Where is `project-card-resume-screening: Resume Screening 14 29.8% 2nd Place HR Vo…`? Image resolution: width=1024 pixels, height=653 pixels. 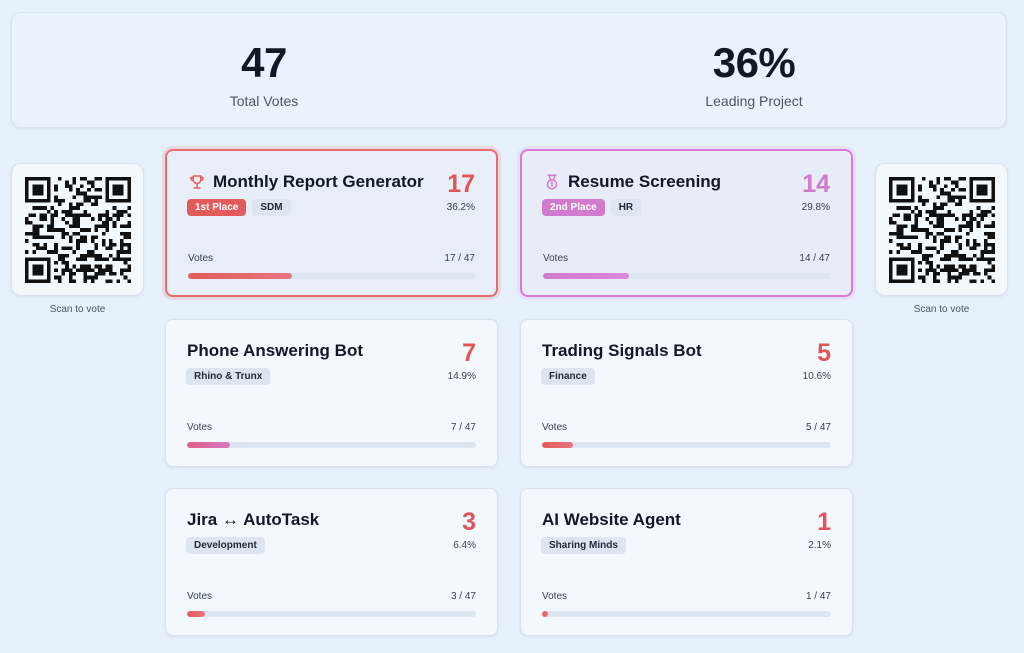
project-card-resume-screening: Resume Screening 14 29.8% 2nd Place HR Vo… is located at coordinates (686, 223).